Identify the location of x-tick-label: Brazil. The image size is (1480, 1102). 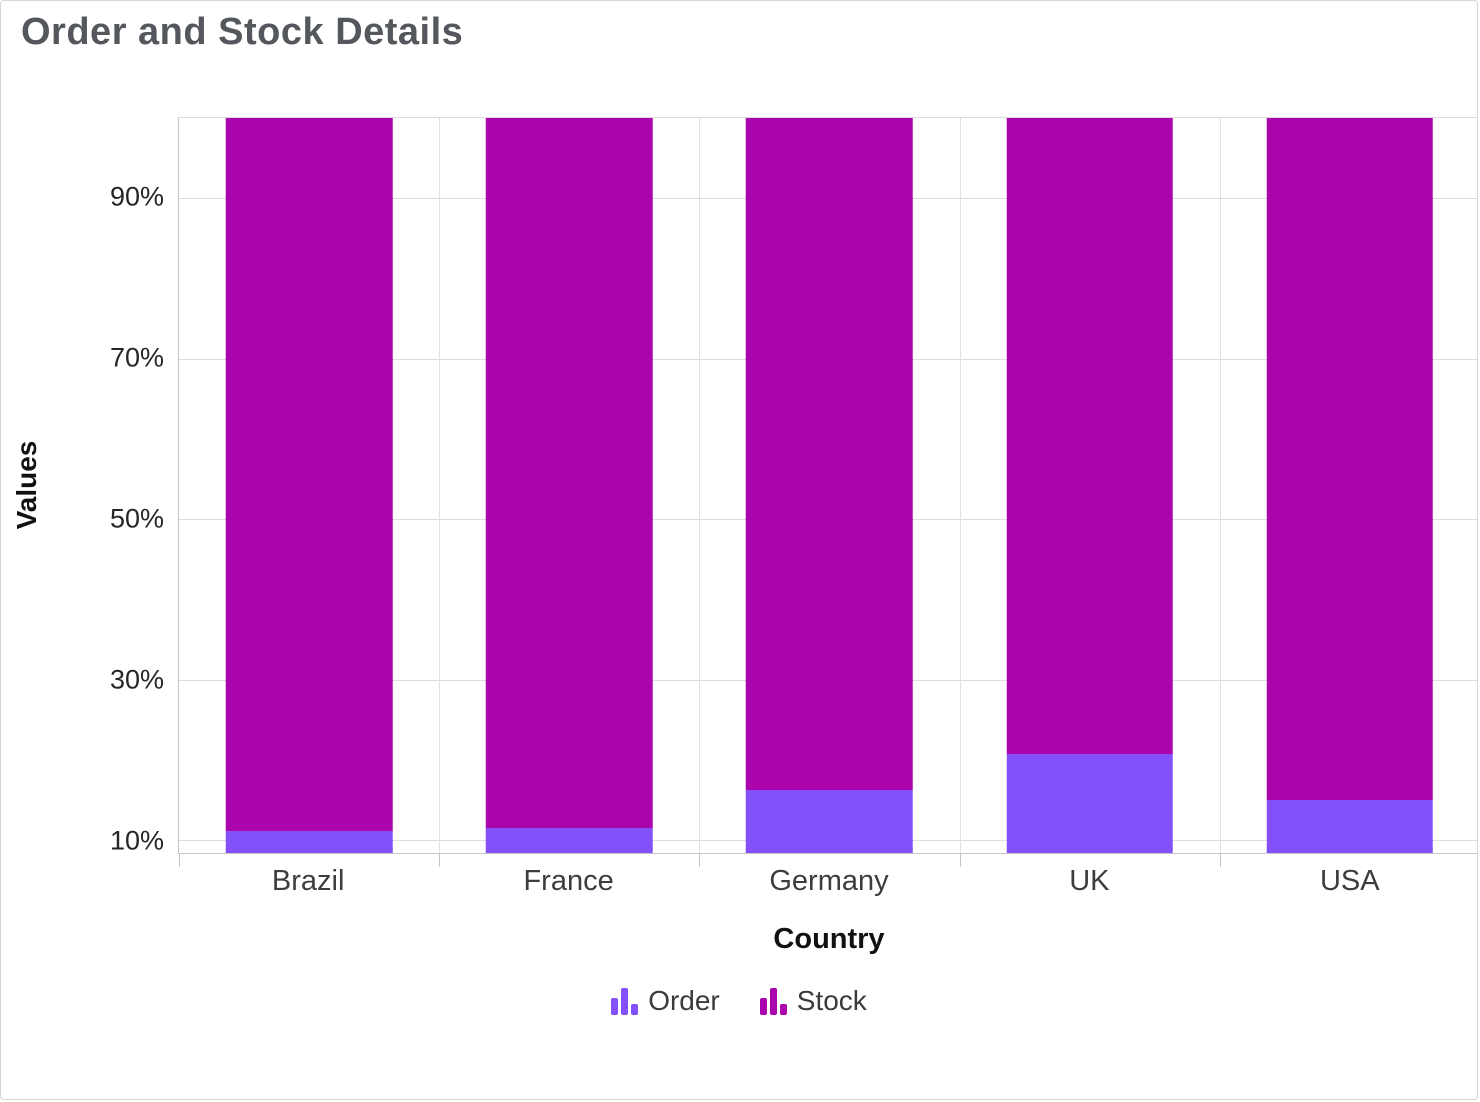
(308, 881).